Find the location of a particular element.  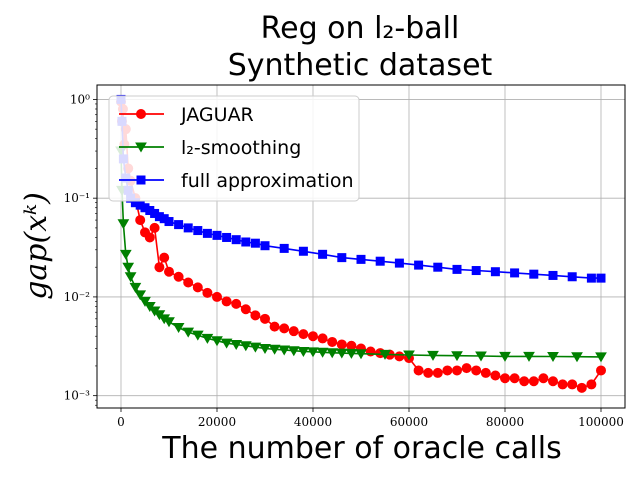

chart-title-line2: Synthetic dataset is located at coordinates (360, 65).